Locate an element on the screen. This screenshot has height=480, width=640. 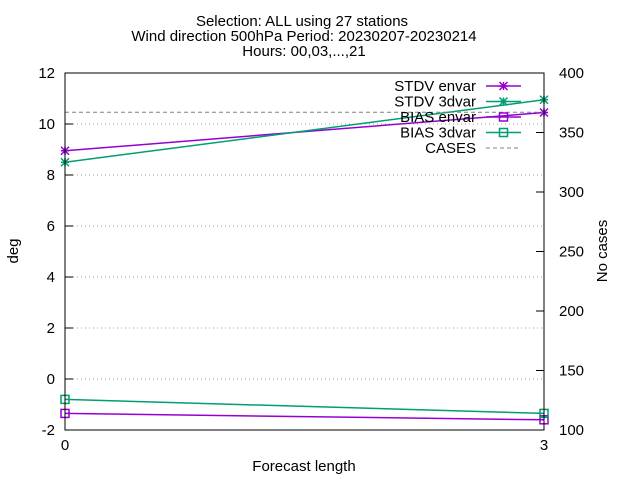
legend-entry: BIAS 3dvar is located at coordinates (460, 133).